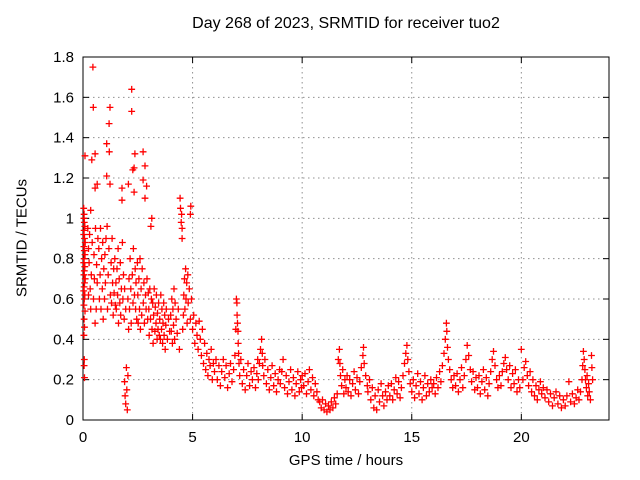 Image resolution: width=640 pixels, height=480 pixels. Describe the element at coordinates (70, 218) in the screenshot. I see `y-tick-label: 1` at that location.